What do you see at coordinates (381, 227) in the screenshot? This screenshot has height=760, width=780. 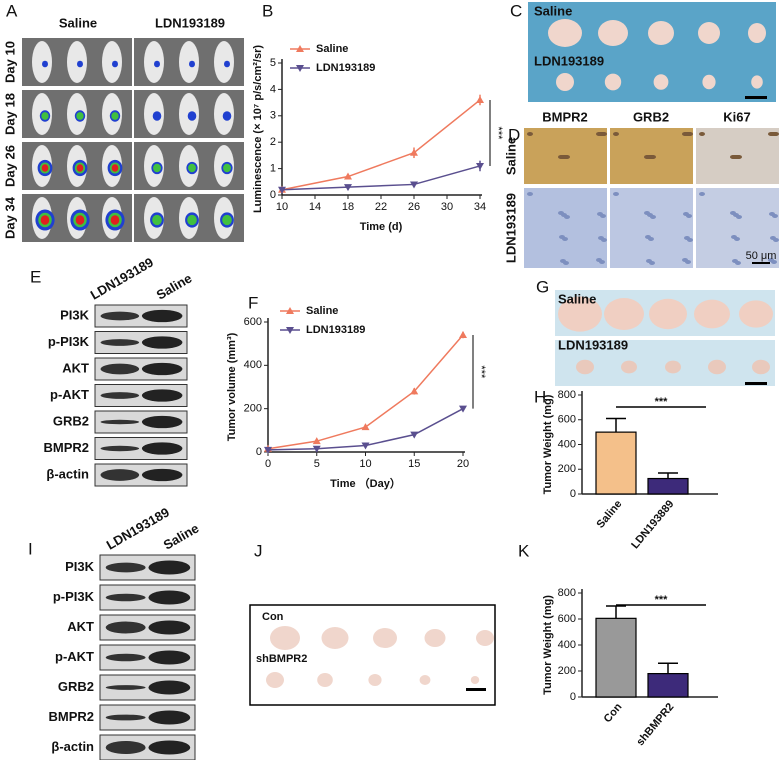 I see `x-axis-label: Time (d)` at bounding box center [381, 227].